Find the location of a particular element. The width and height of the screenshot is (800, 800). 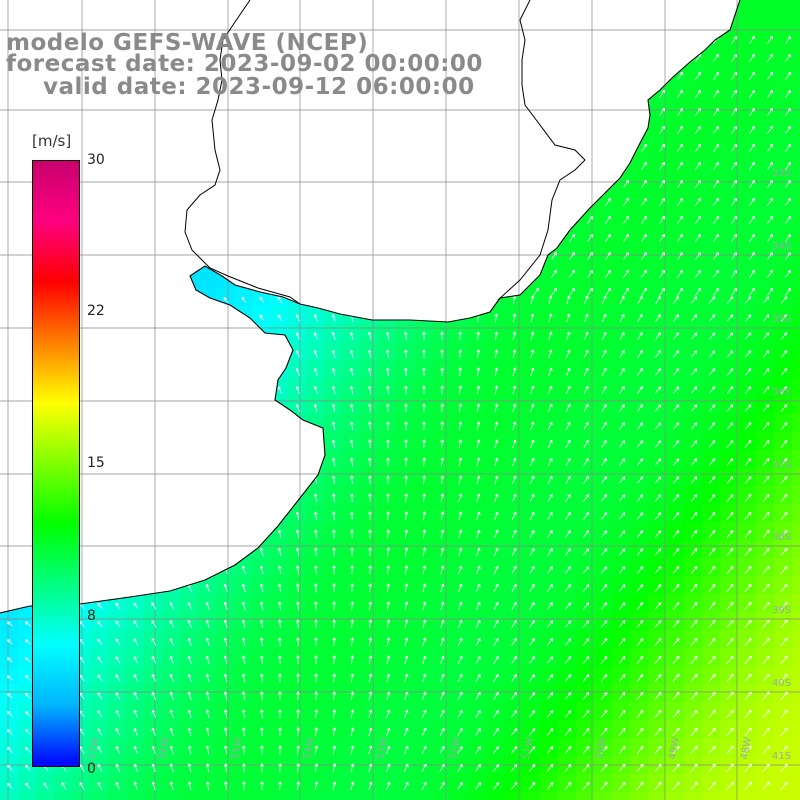

latitude-label: 35S is located at coordinates (781, 319).